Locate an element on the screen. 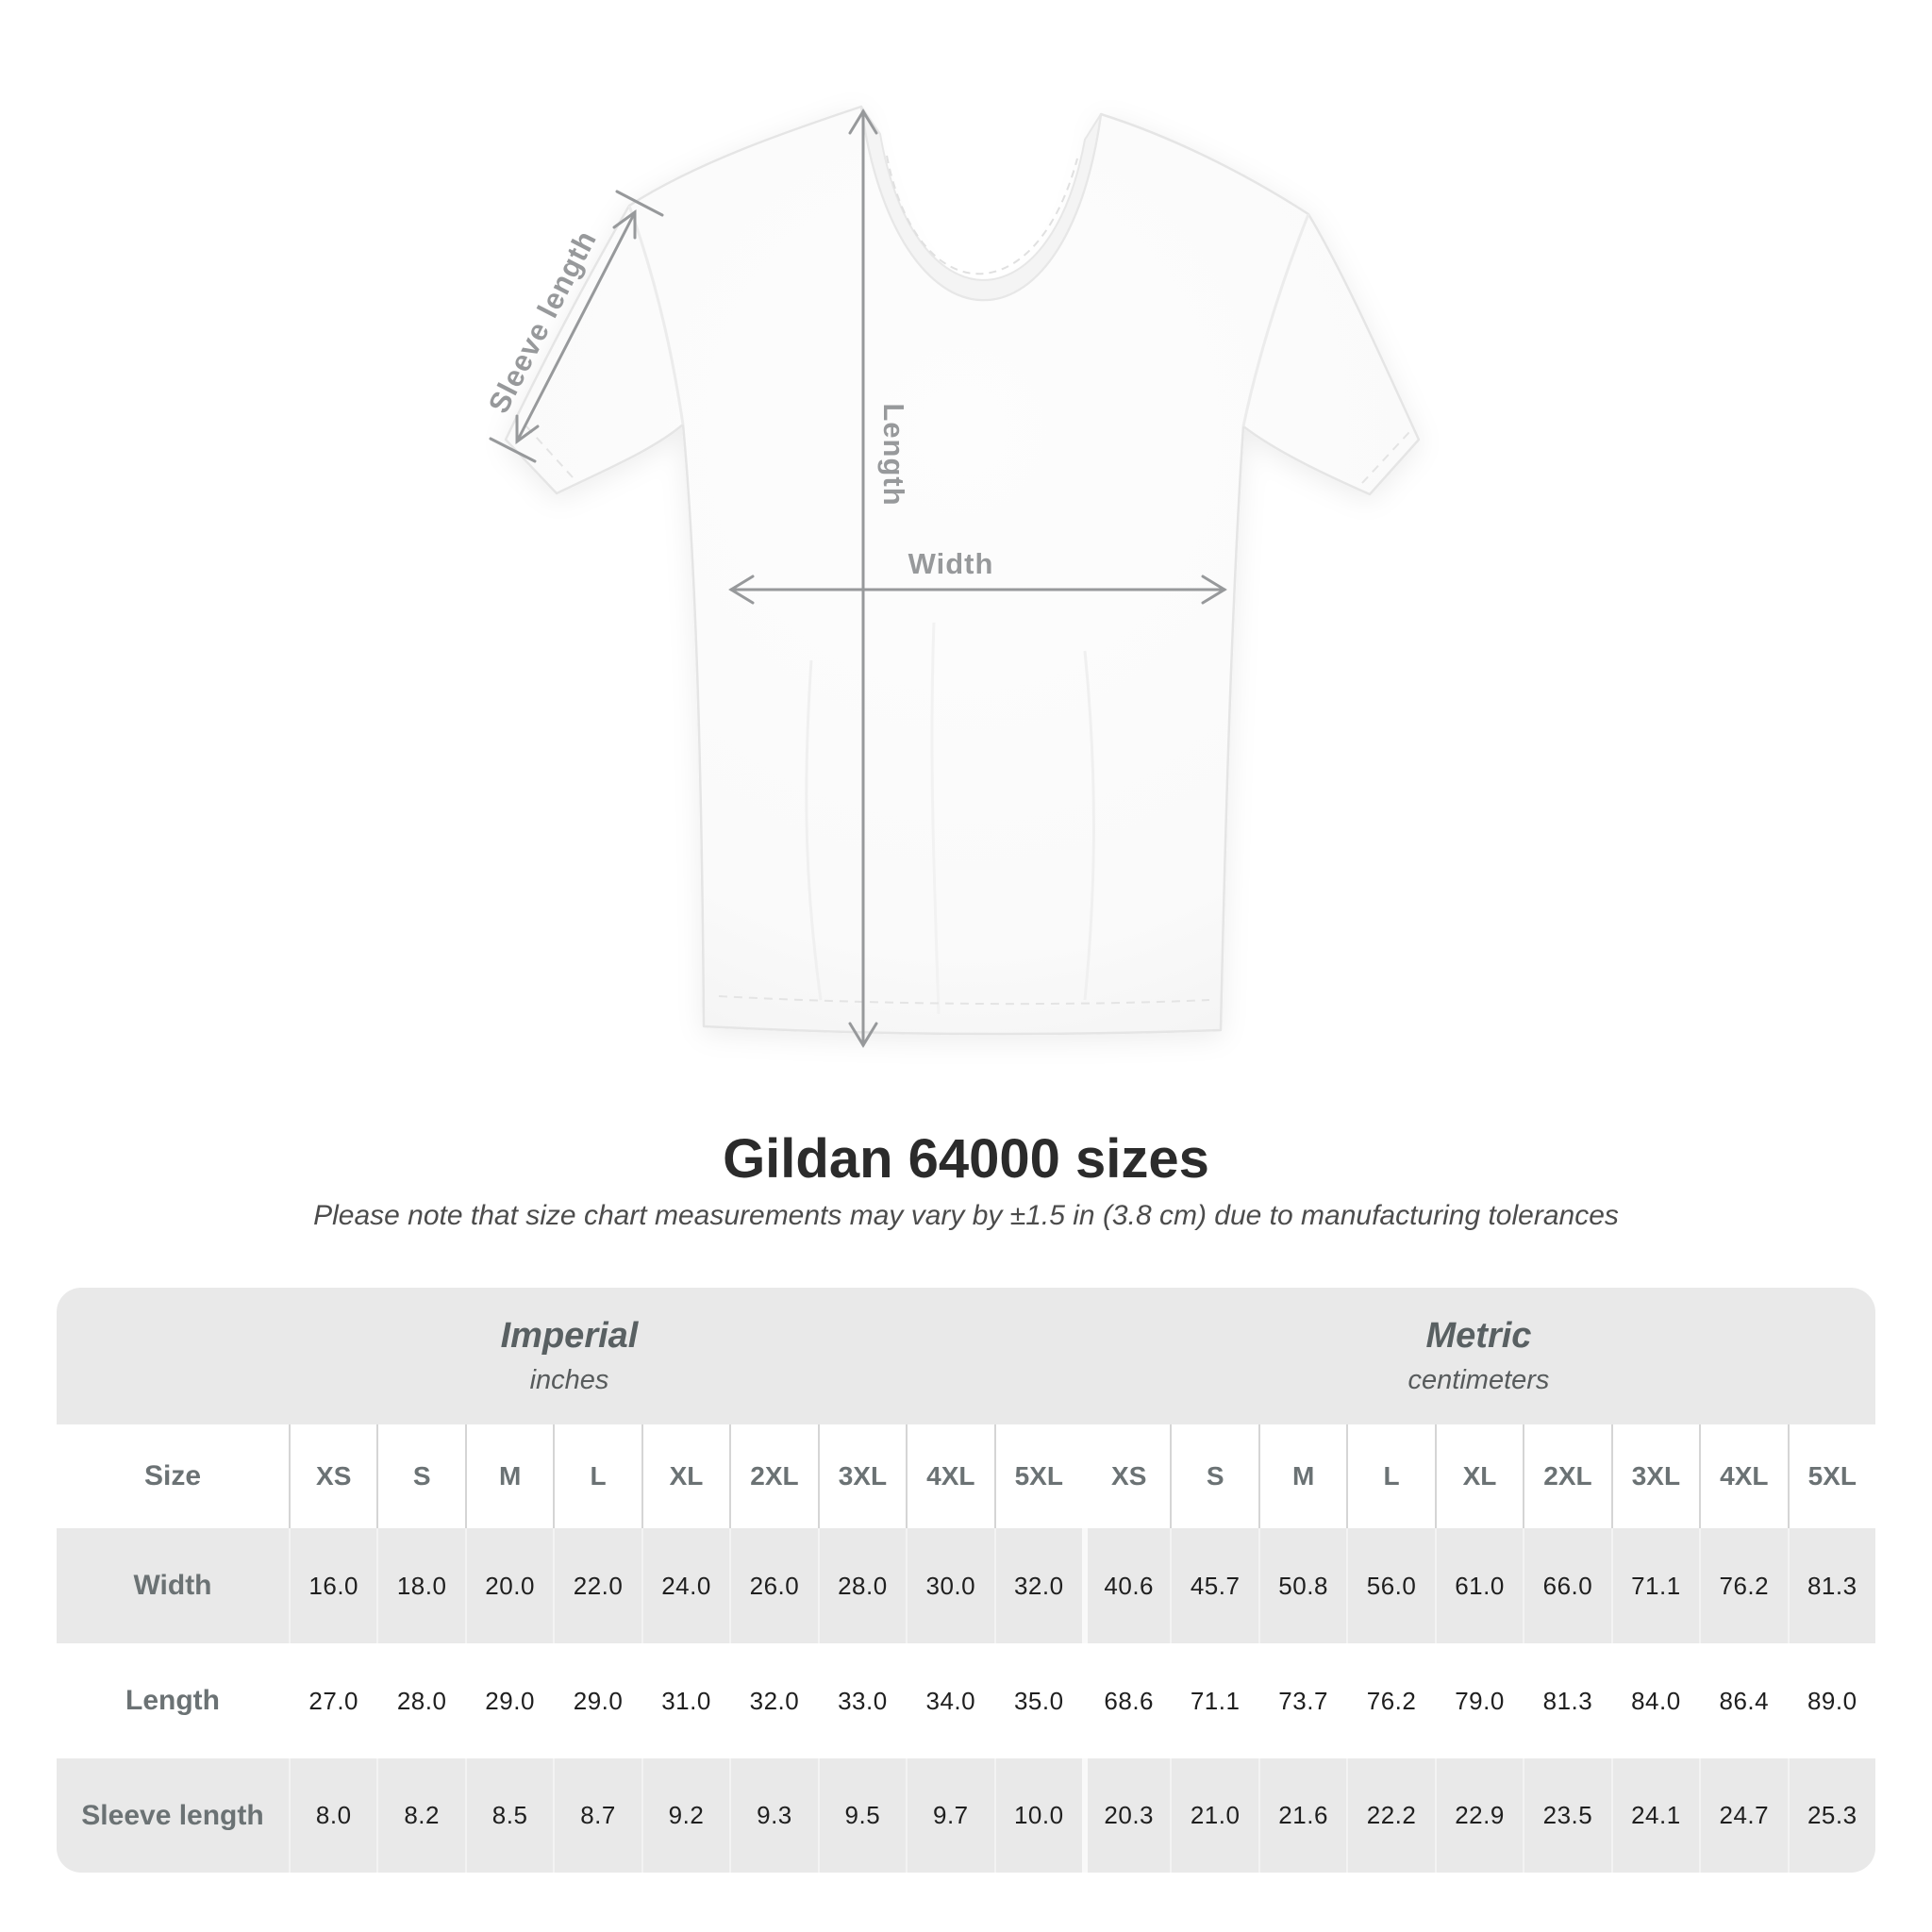  measurement-value-cell: 66.0 is located at coordinates (1567, 1586).